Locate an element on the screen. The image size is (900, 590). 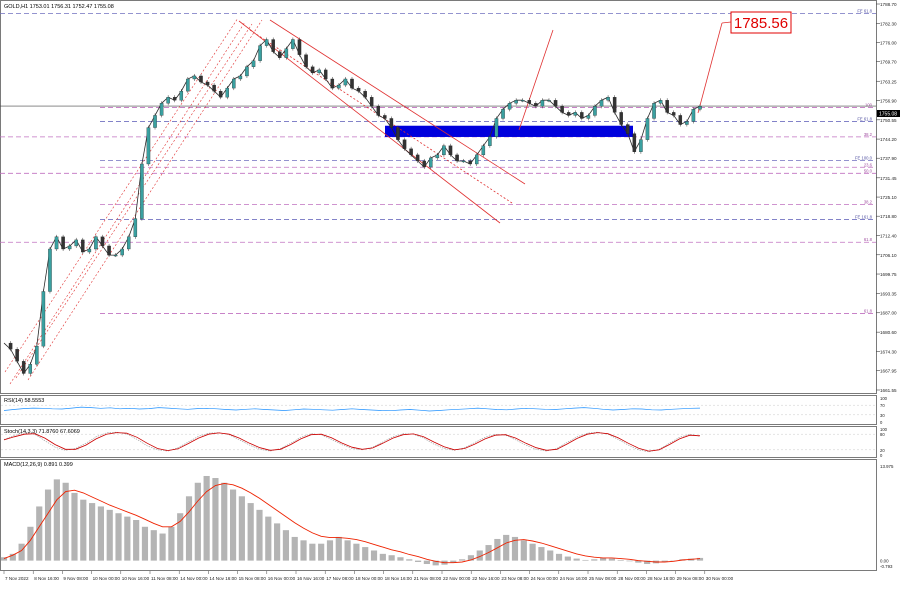
x-tick-label: 29 Nov 08:00 is located at coordinates (691, 578).